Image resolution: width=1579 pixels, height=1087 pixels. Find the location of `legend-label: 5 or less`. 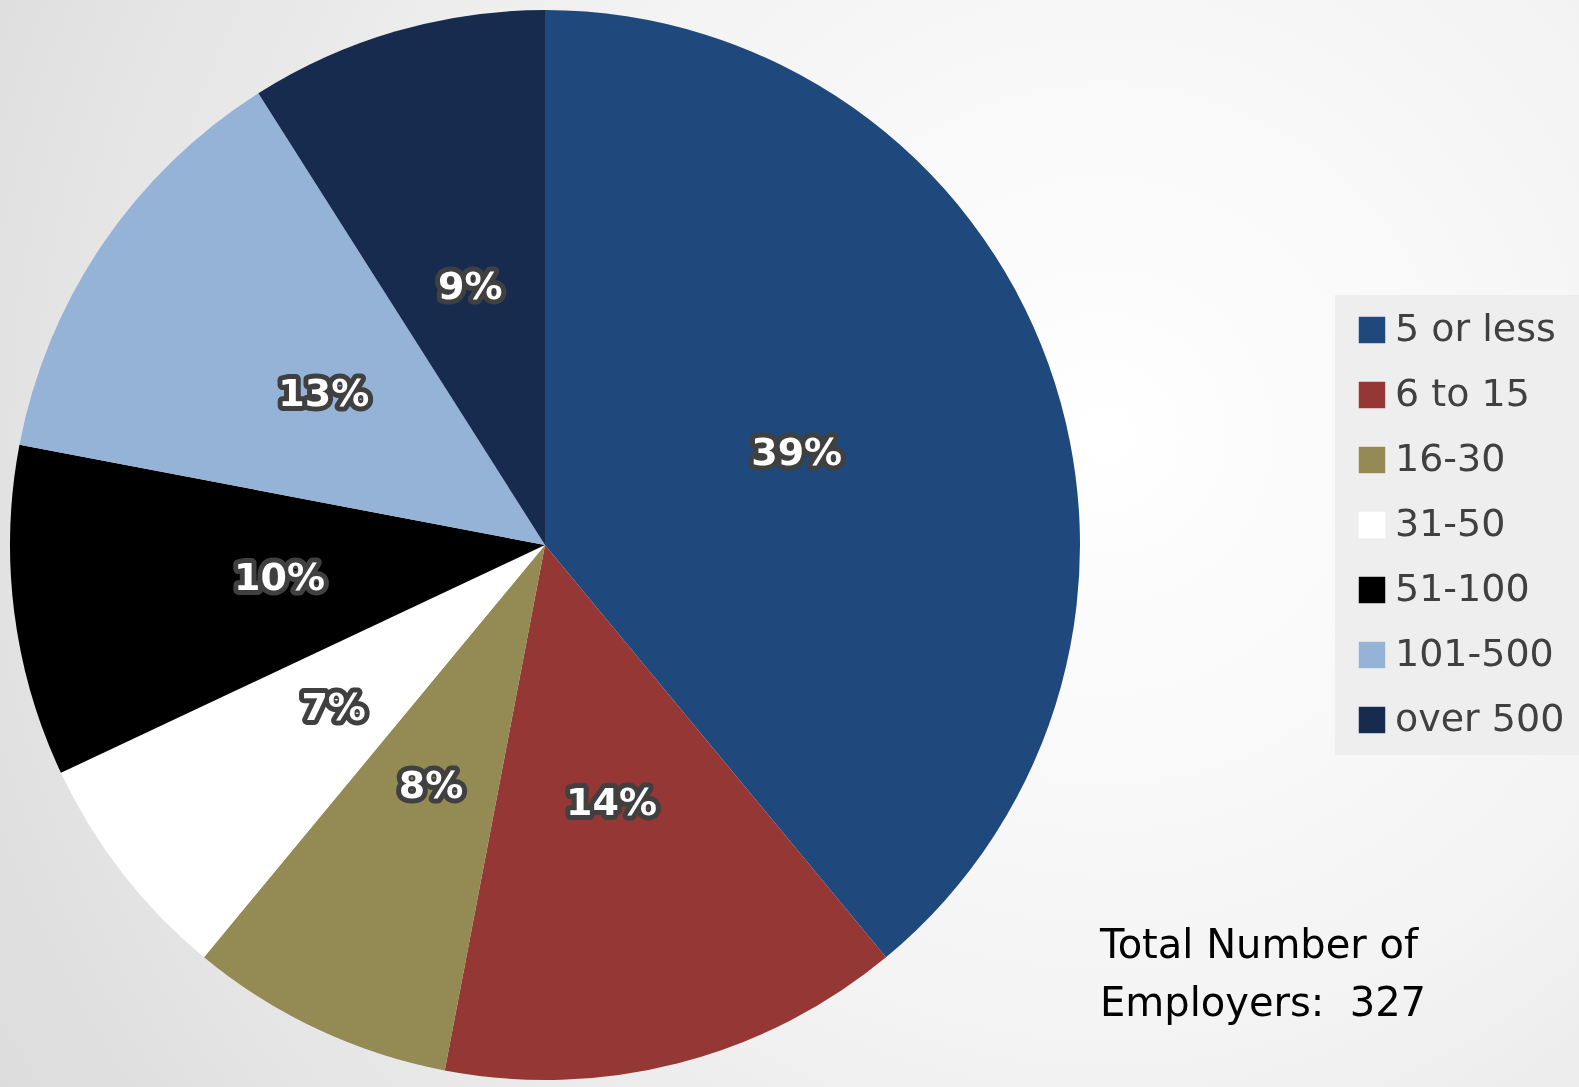

legend-label: 5 or less is located at coordinates (1475, 328).